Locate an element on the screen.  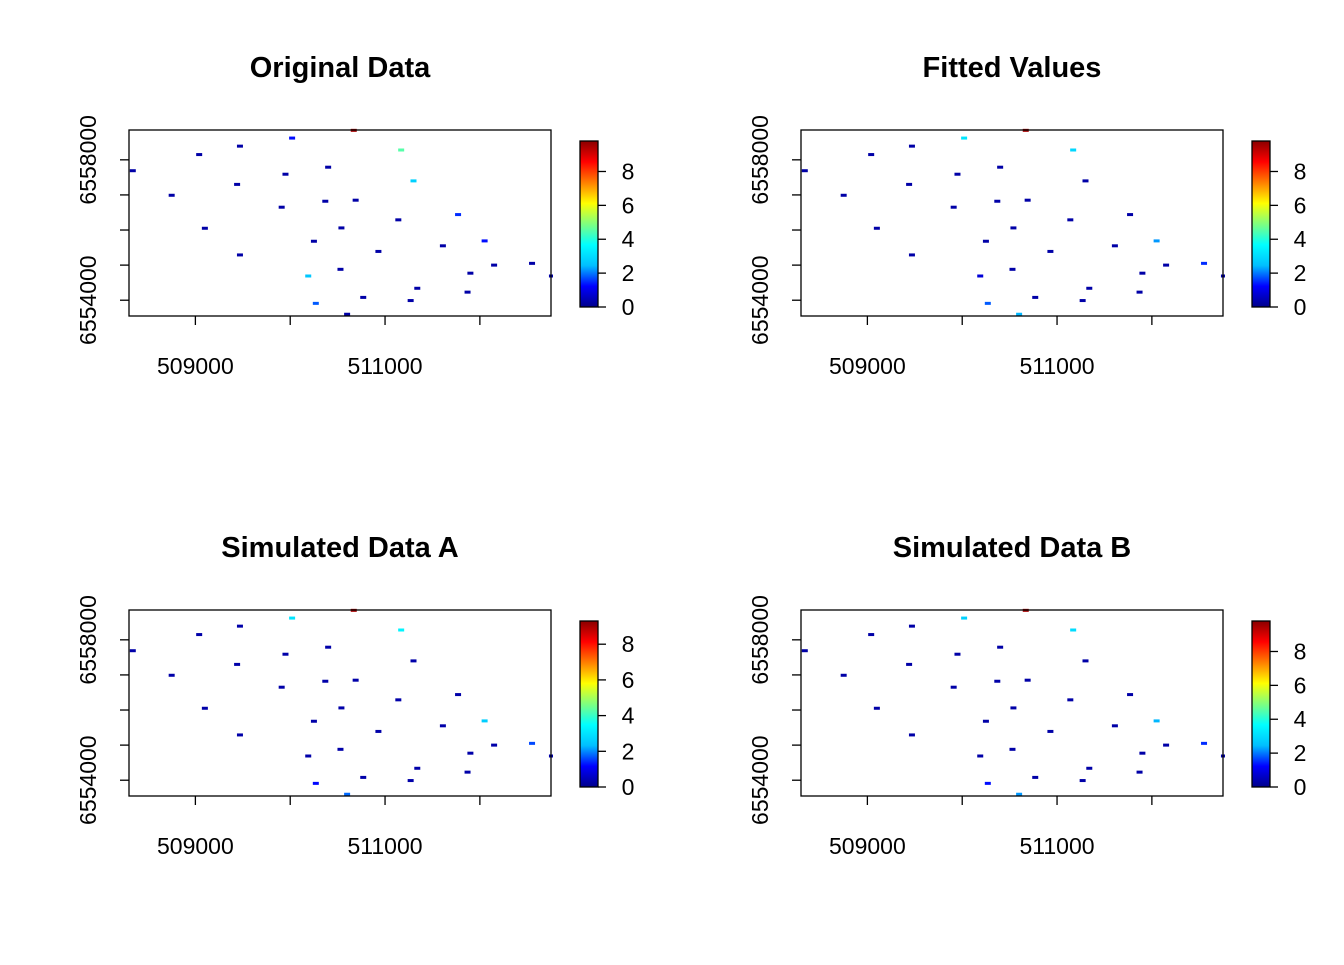
plot-frame is located at coordinates (1012, 703).